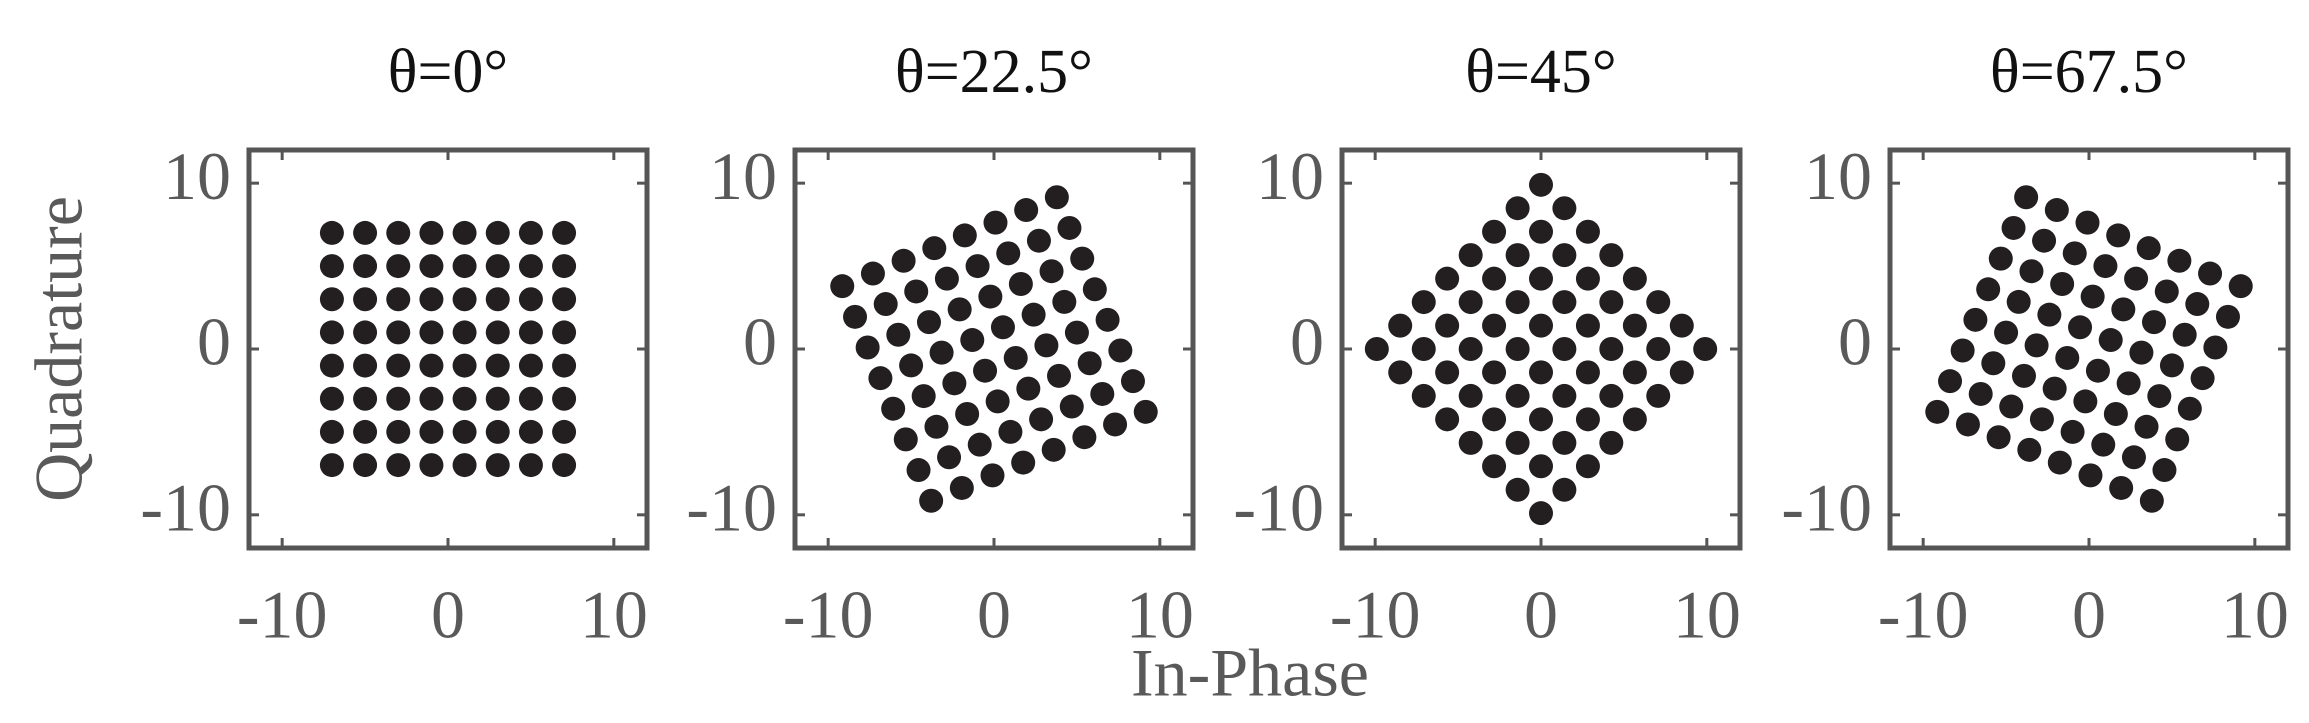 The image size is (2309, 723). I want to click on y-axis-label: Quadrature, so click(59, 349).